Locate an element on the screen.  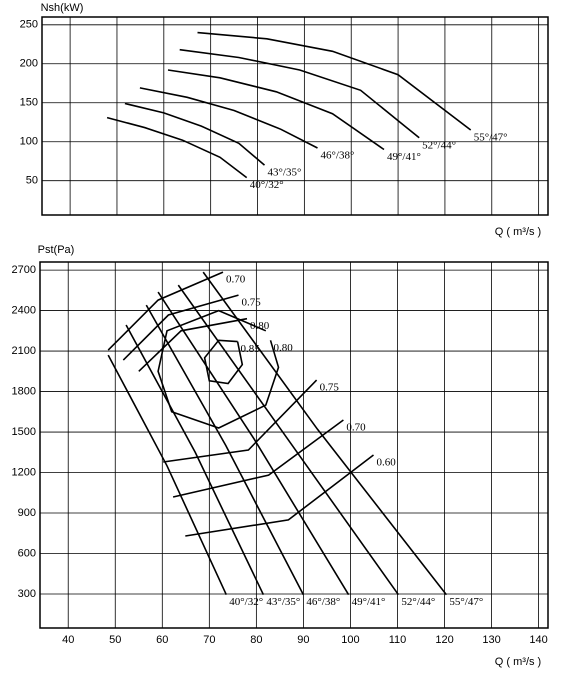
y-tick-label: 300 is located at coordinates (27, 594).